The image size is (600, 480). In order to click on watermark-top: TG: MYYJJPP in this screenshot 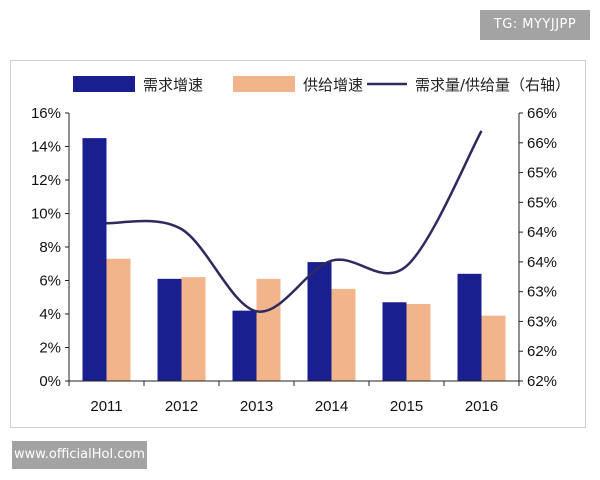, I will do `click(535, 25)`.